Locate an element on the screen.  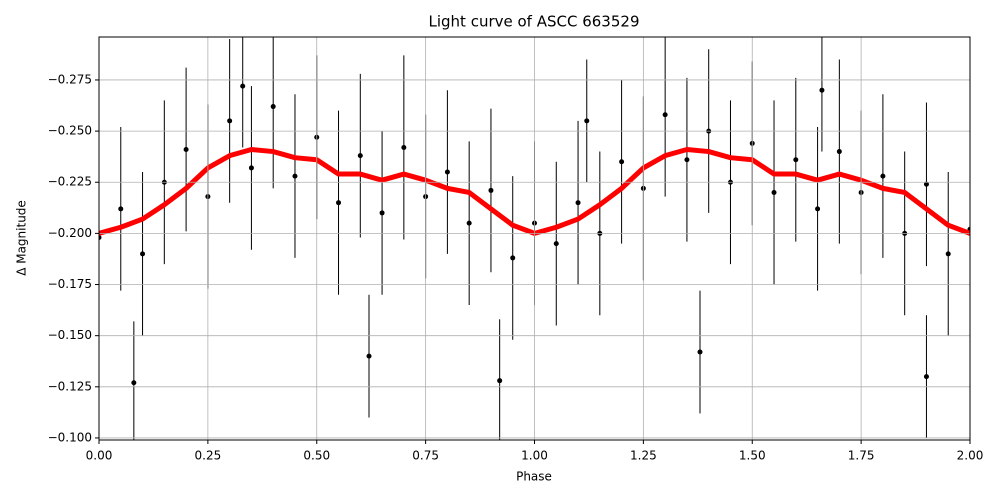
y-tick-label: −0.125 is located at coordinates (70, 386).